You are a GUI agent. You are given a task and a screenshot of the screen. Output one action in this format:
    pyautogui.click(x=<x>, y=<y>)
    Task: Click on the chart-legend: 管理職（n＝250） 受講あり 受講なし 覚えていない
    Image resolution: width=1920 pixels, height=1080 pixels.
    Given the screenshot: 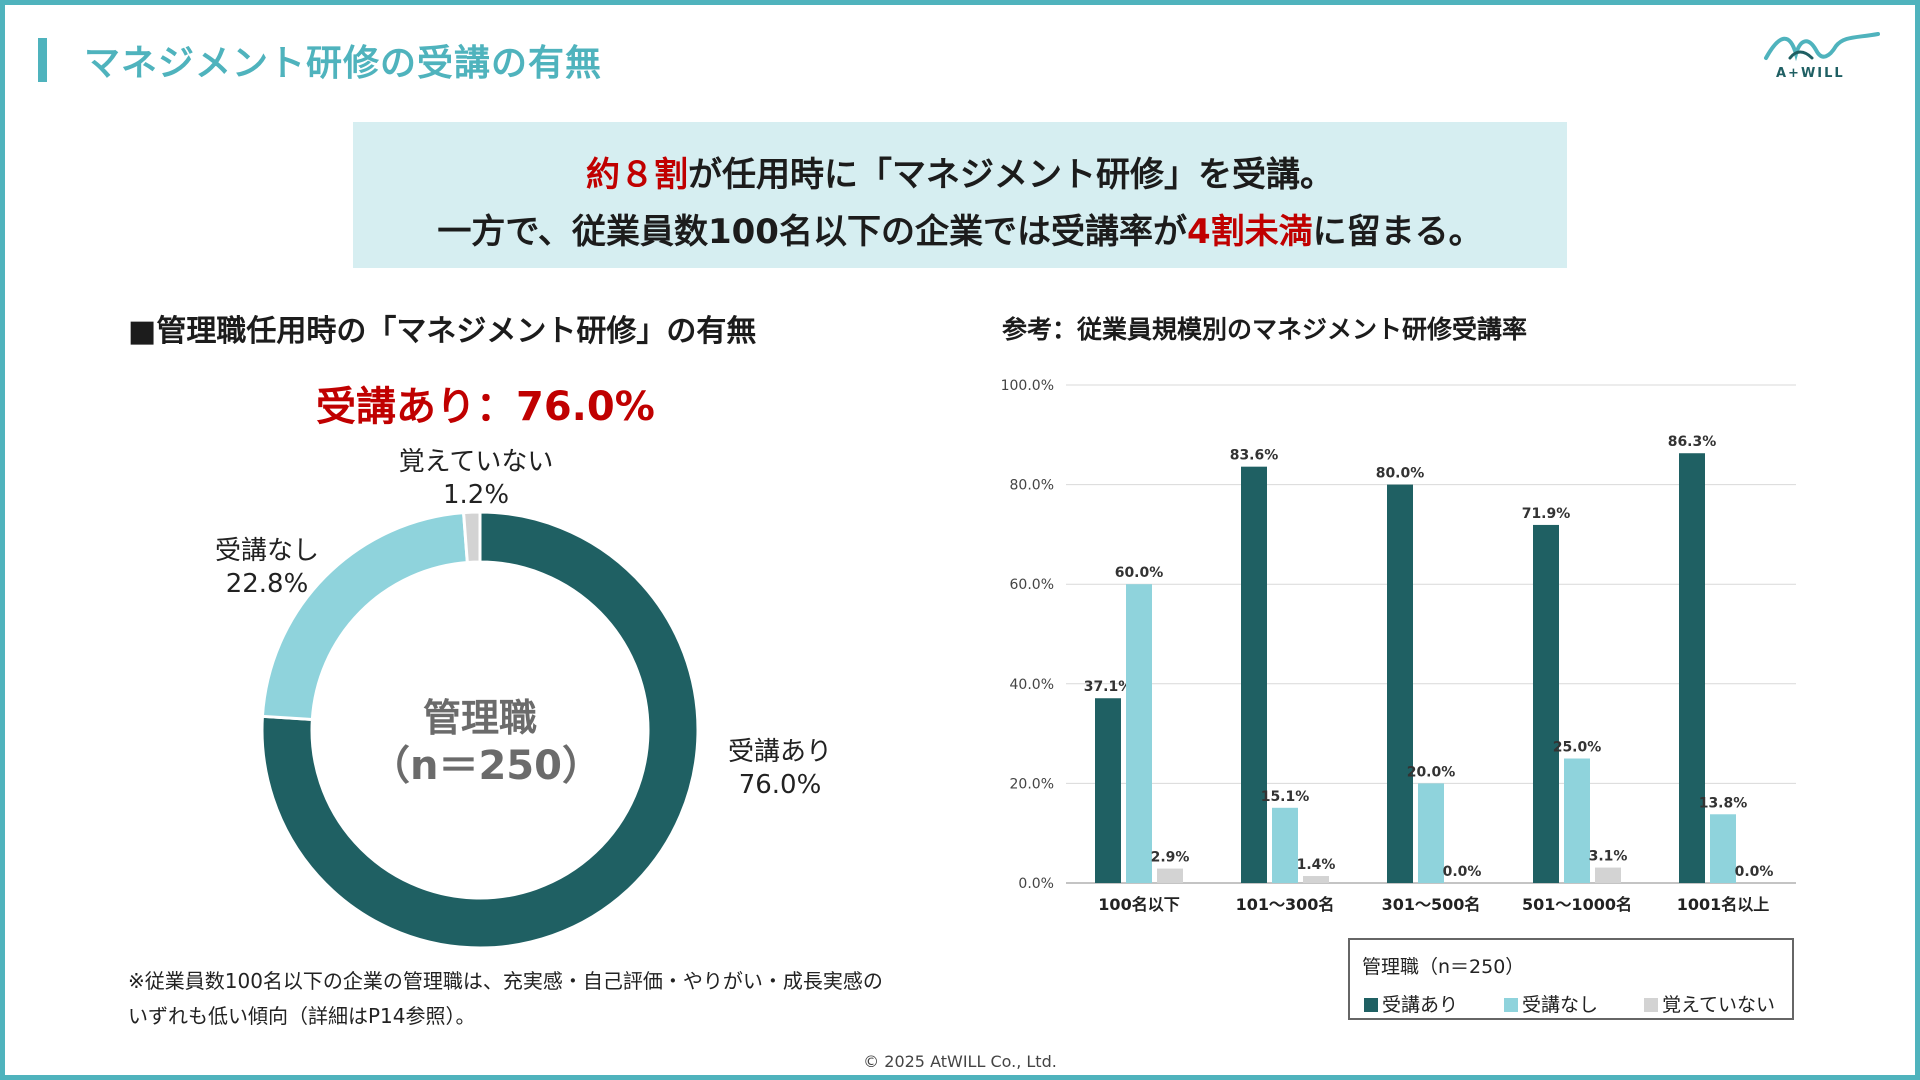 What is the action you would take?
    pyautogui.click(x=1571, y=979)
    